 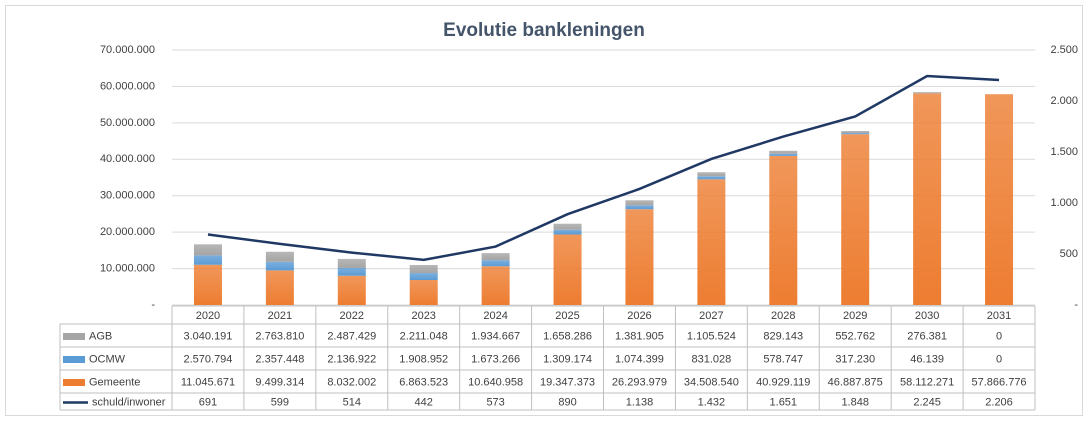 I want to click on y2-tick-label: -, so click(x=1076, y=305).